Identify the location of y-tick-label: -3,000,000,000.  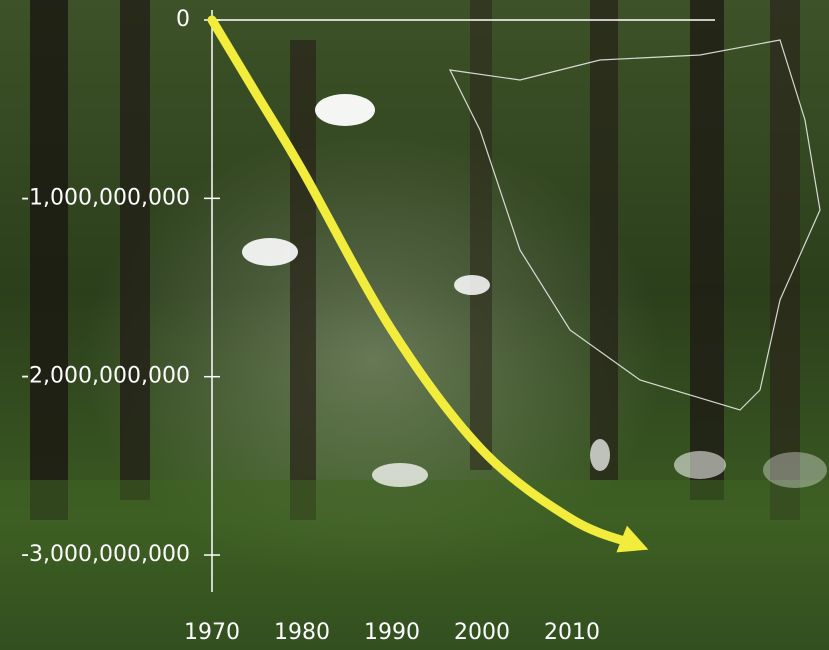
(105, 554).